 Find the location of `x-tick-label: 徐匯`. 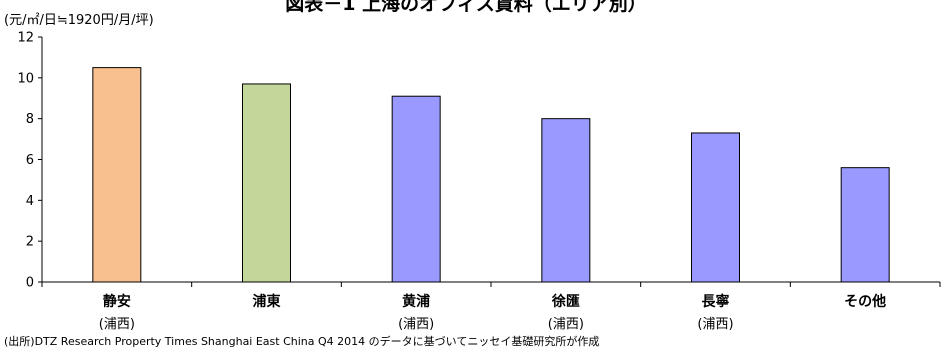

x-tick-label: 徐匯 is located at coordinates (565, 301).